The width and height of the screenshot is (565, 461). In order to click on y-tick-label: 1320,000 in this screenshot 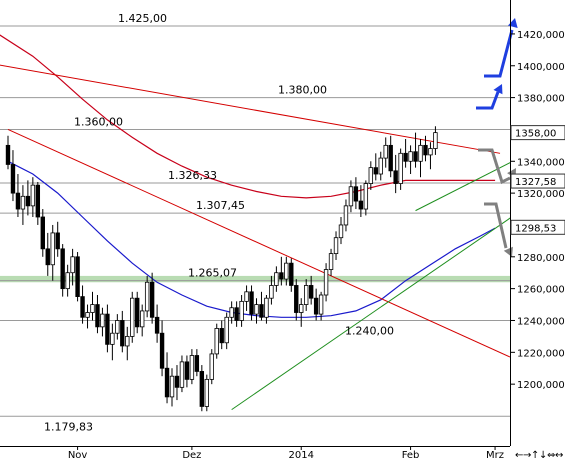, I will do `click(541, 194)`.